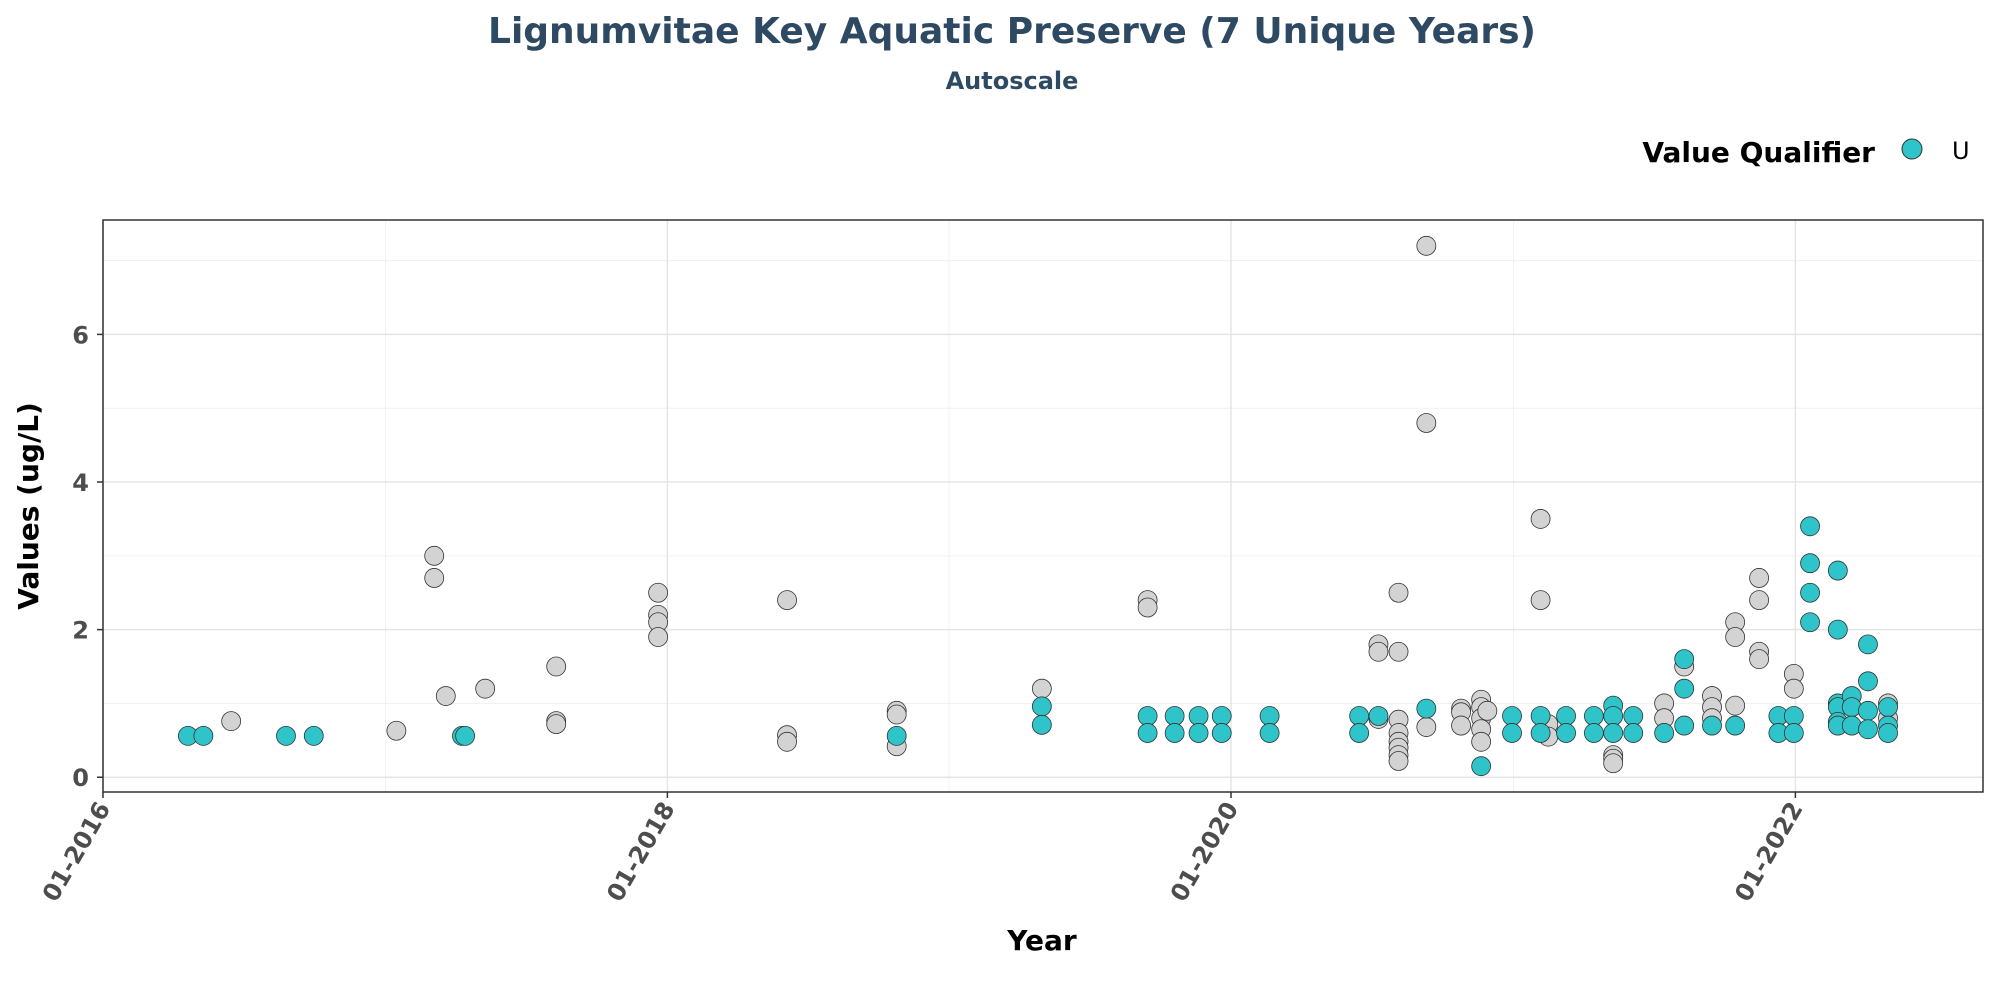 The width and height of the screenshot is (2000, 1000). What do you see at coordinates (80, 483) in the screenshot?
I see `y-tick-label: 4` at bounding box center [80, 483].